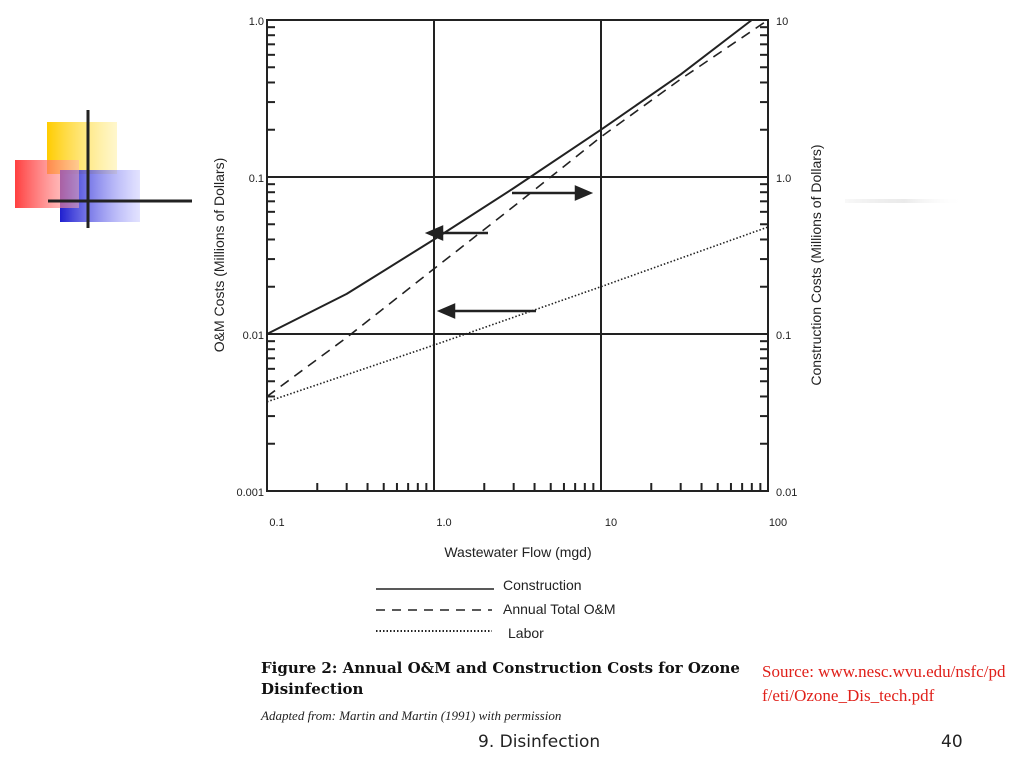  I want to click on y-right-tick-label: 10, so click(782, 22).